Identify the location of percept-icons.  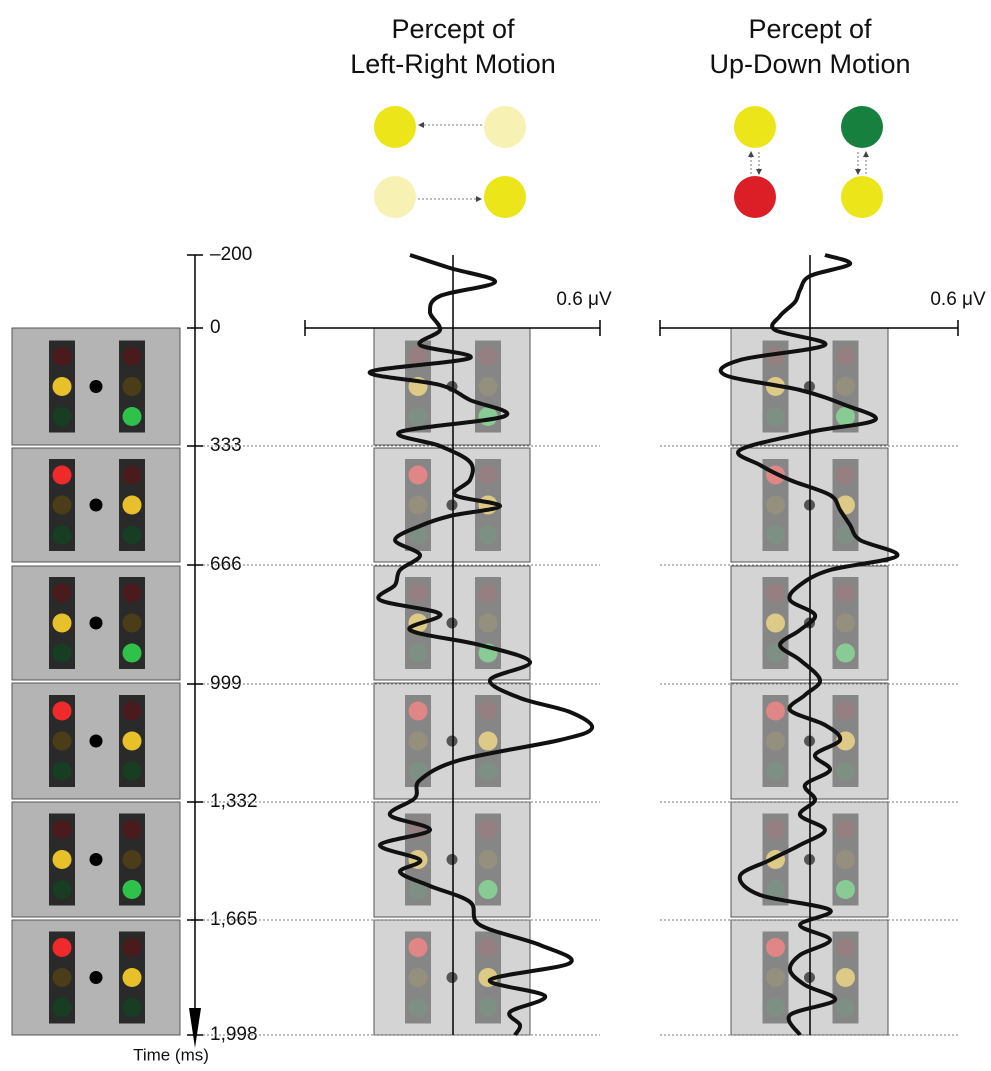
(628, 162).